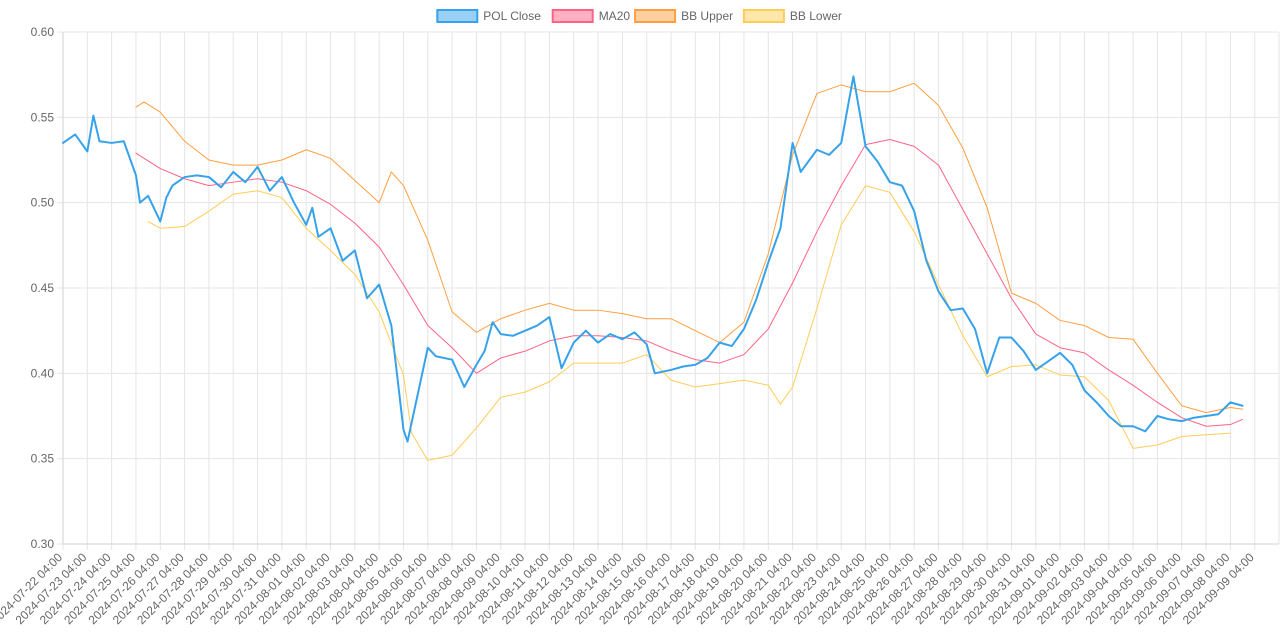  Describe the element at coordinates (816, 16) in the screenshot. I see `legend-label: BB Lower` at that location.